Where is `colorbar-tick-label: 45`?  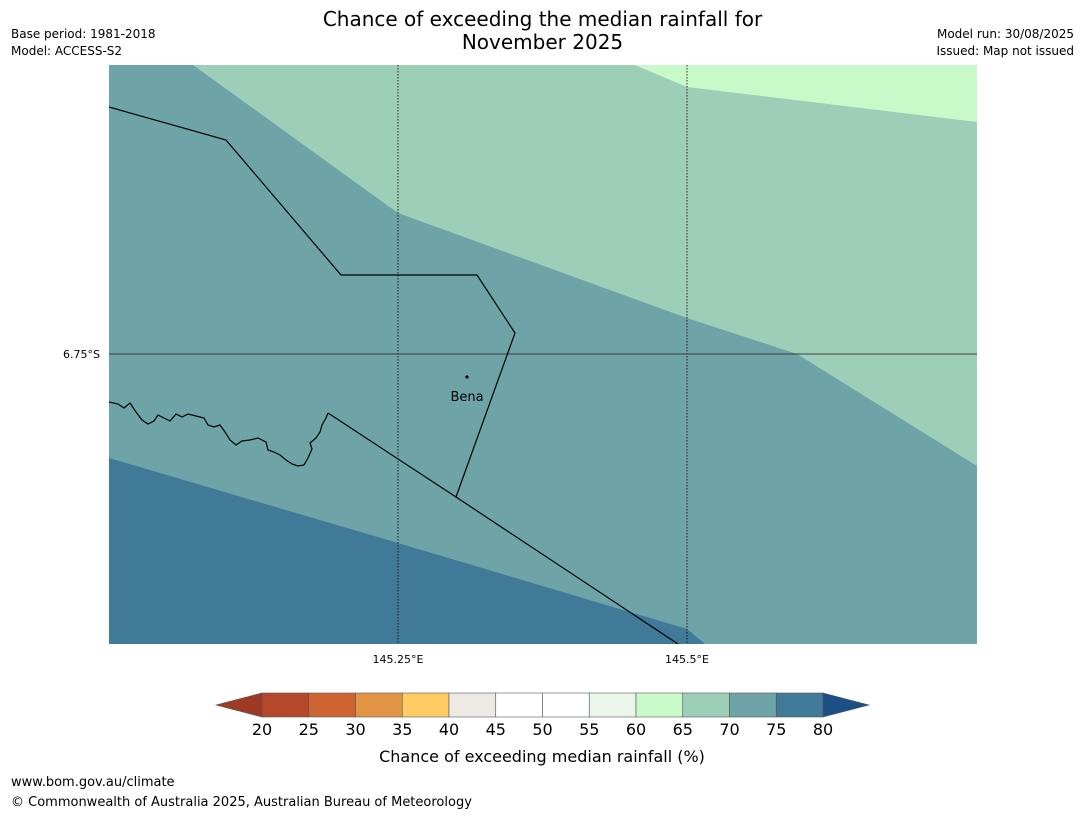 colorbar-tick-label: 45 is located at coordinates (496, 729).